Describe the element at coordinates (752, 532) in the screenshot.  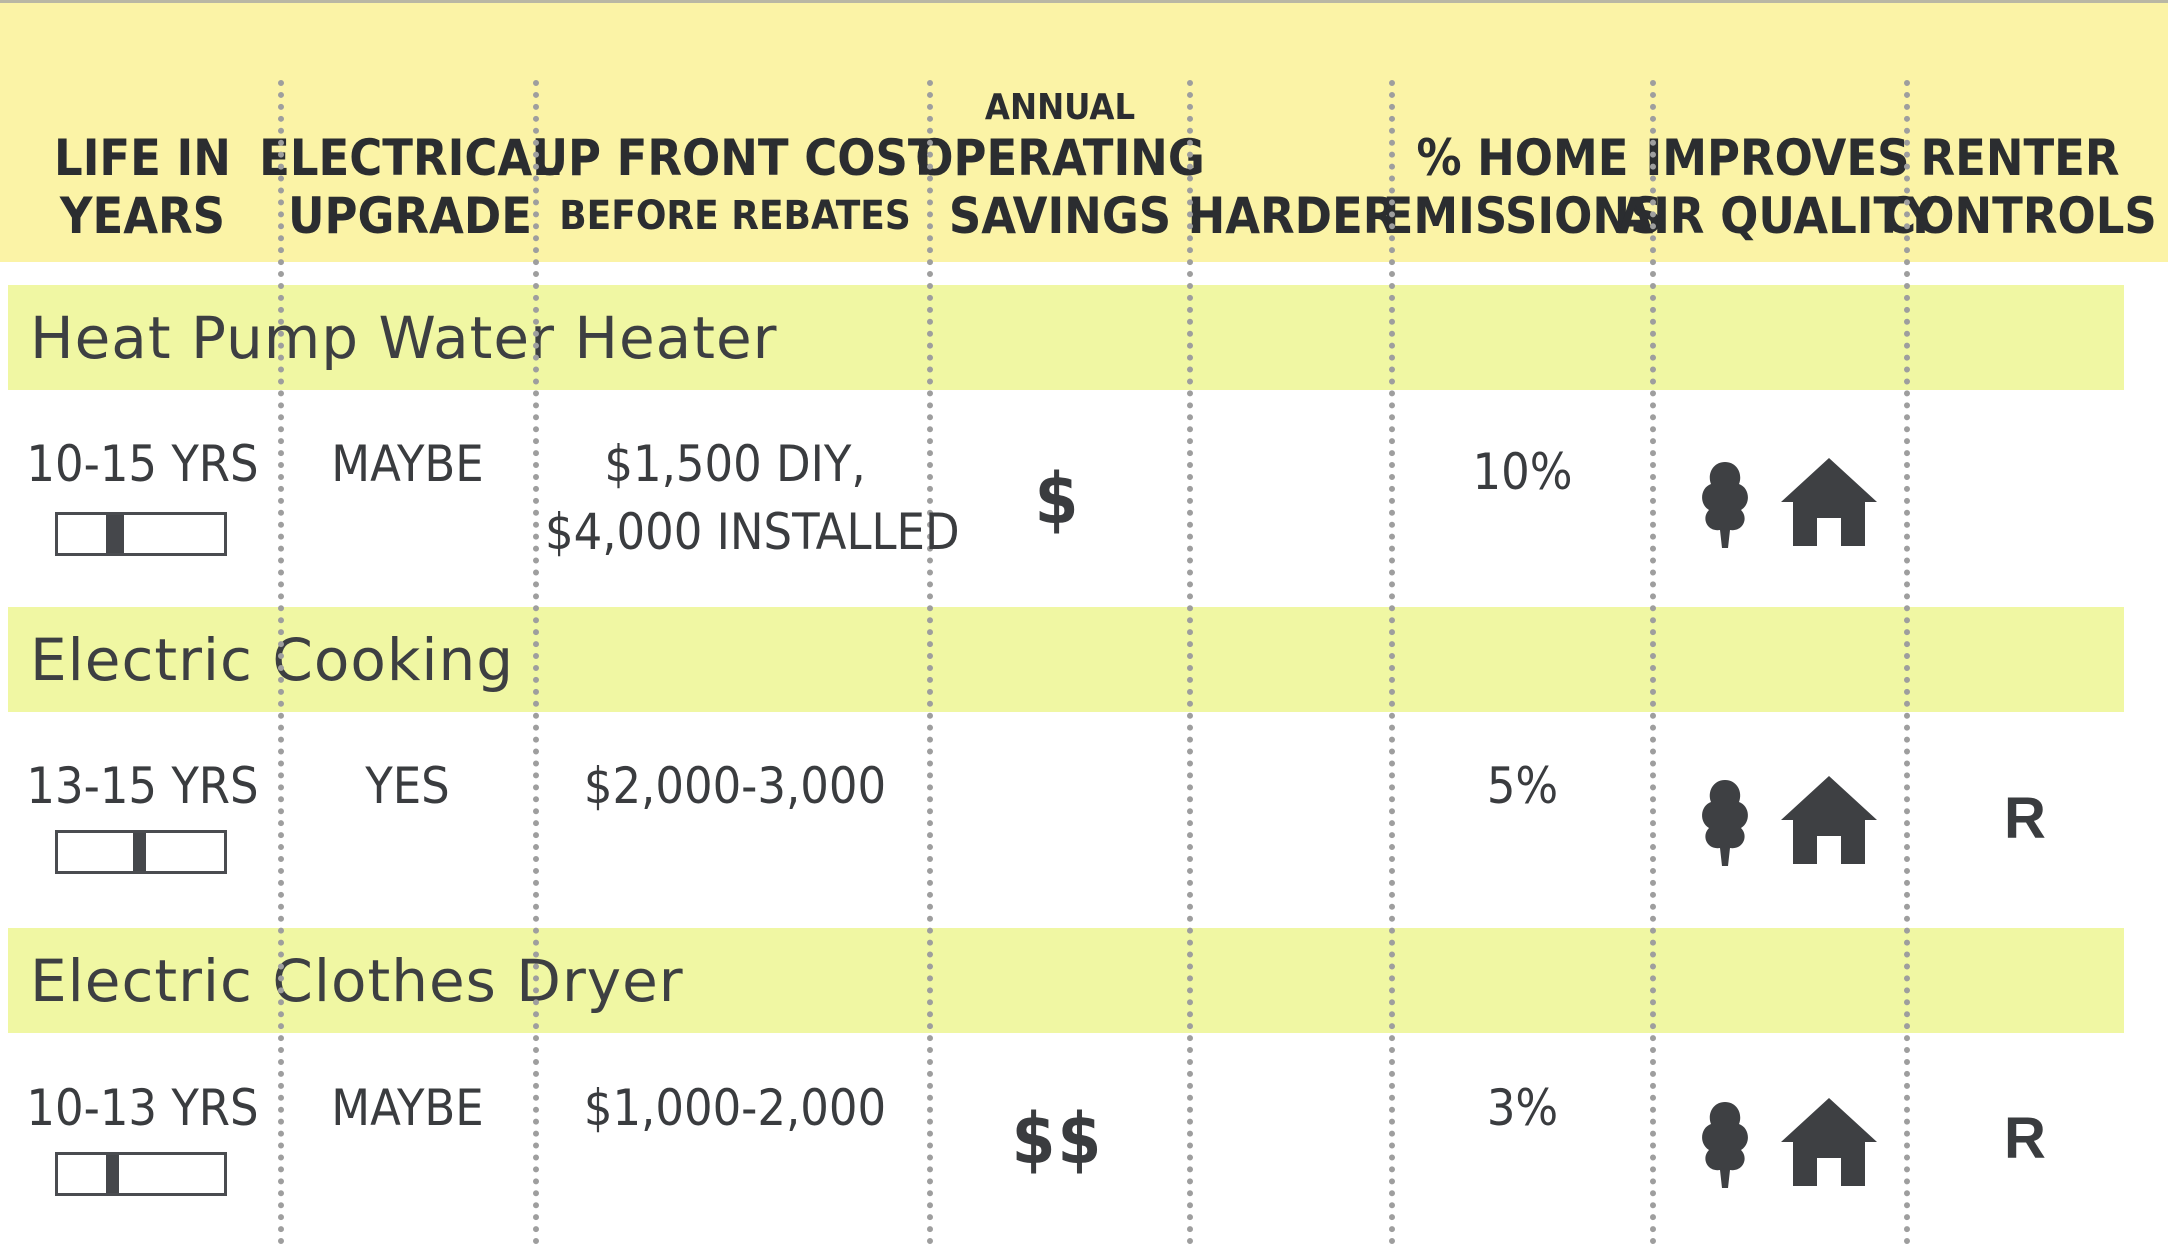
I see `upfront-line-2: $4,000 INSTALLED` at that location.